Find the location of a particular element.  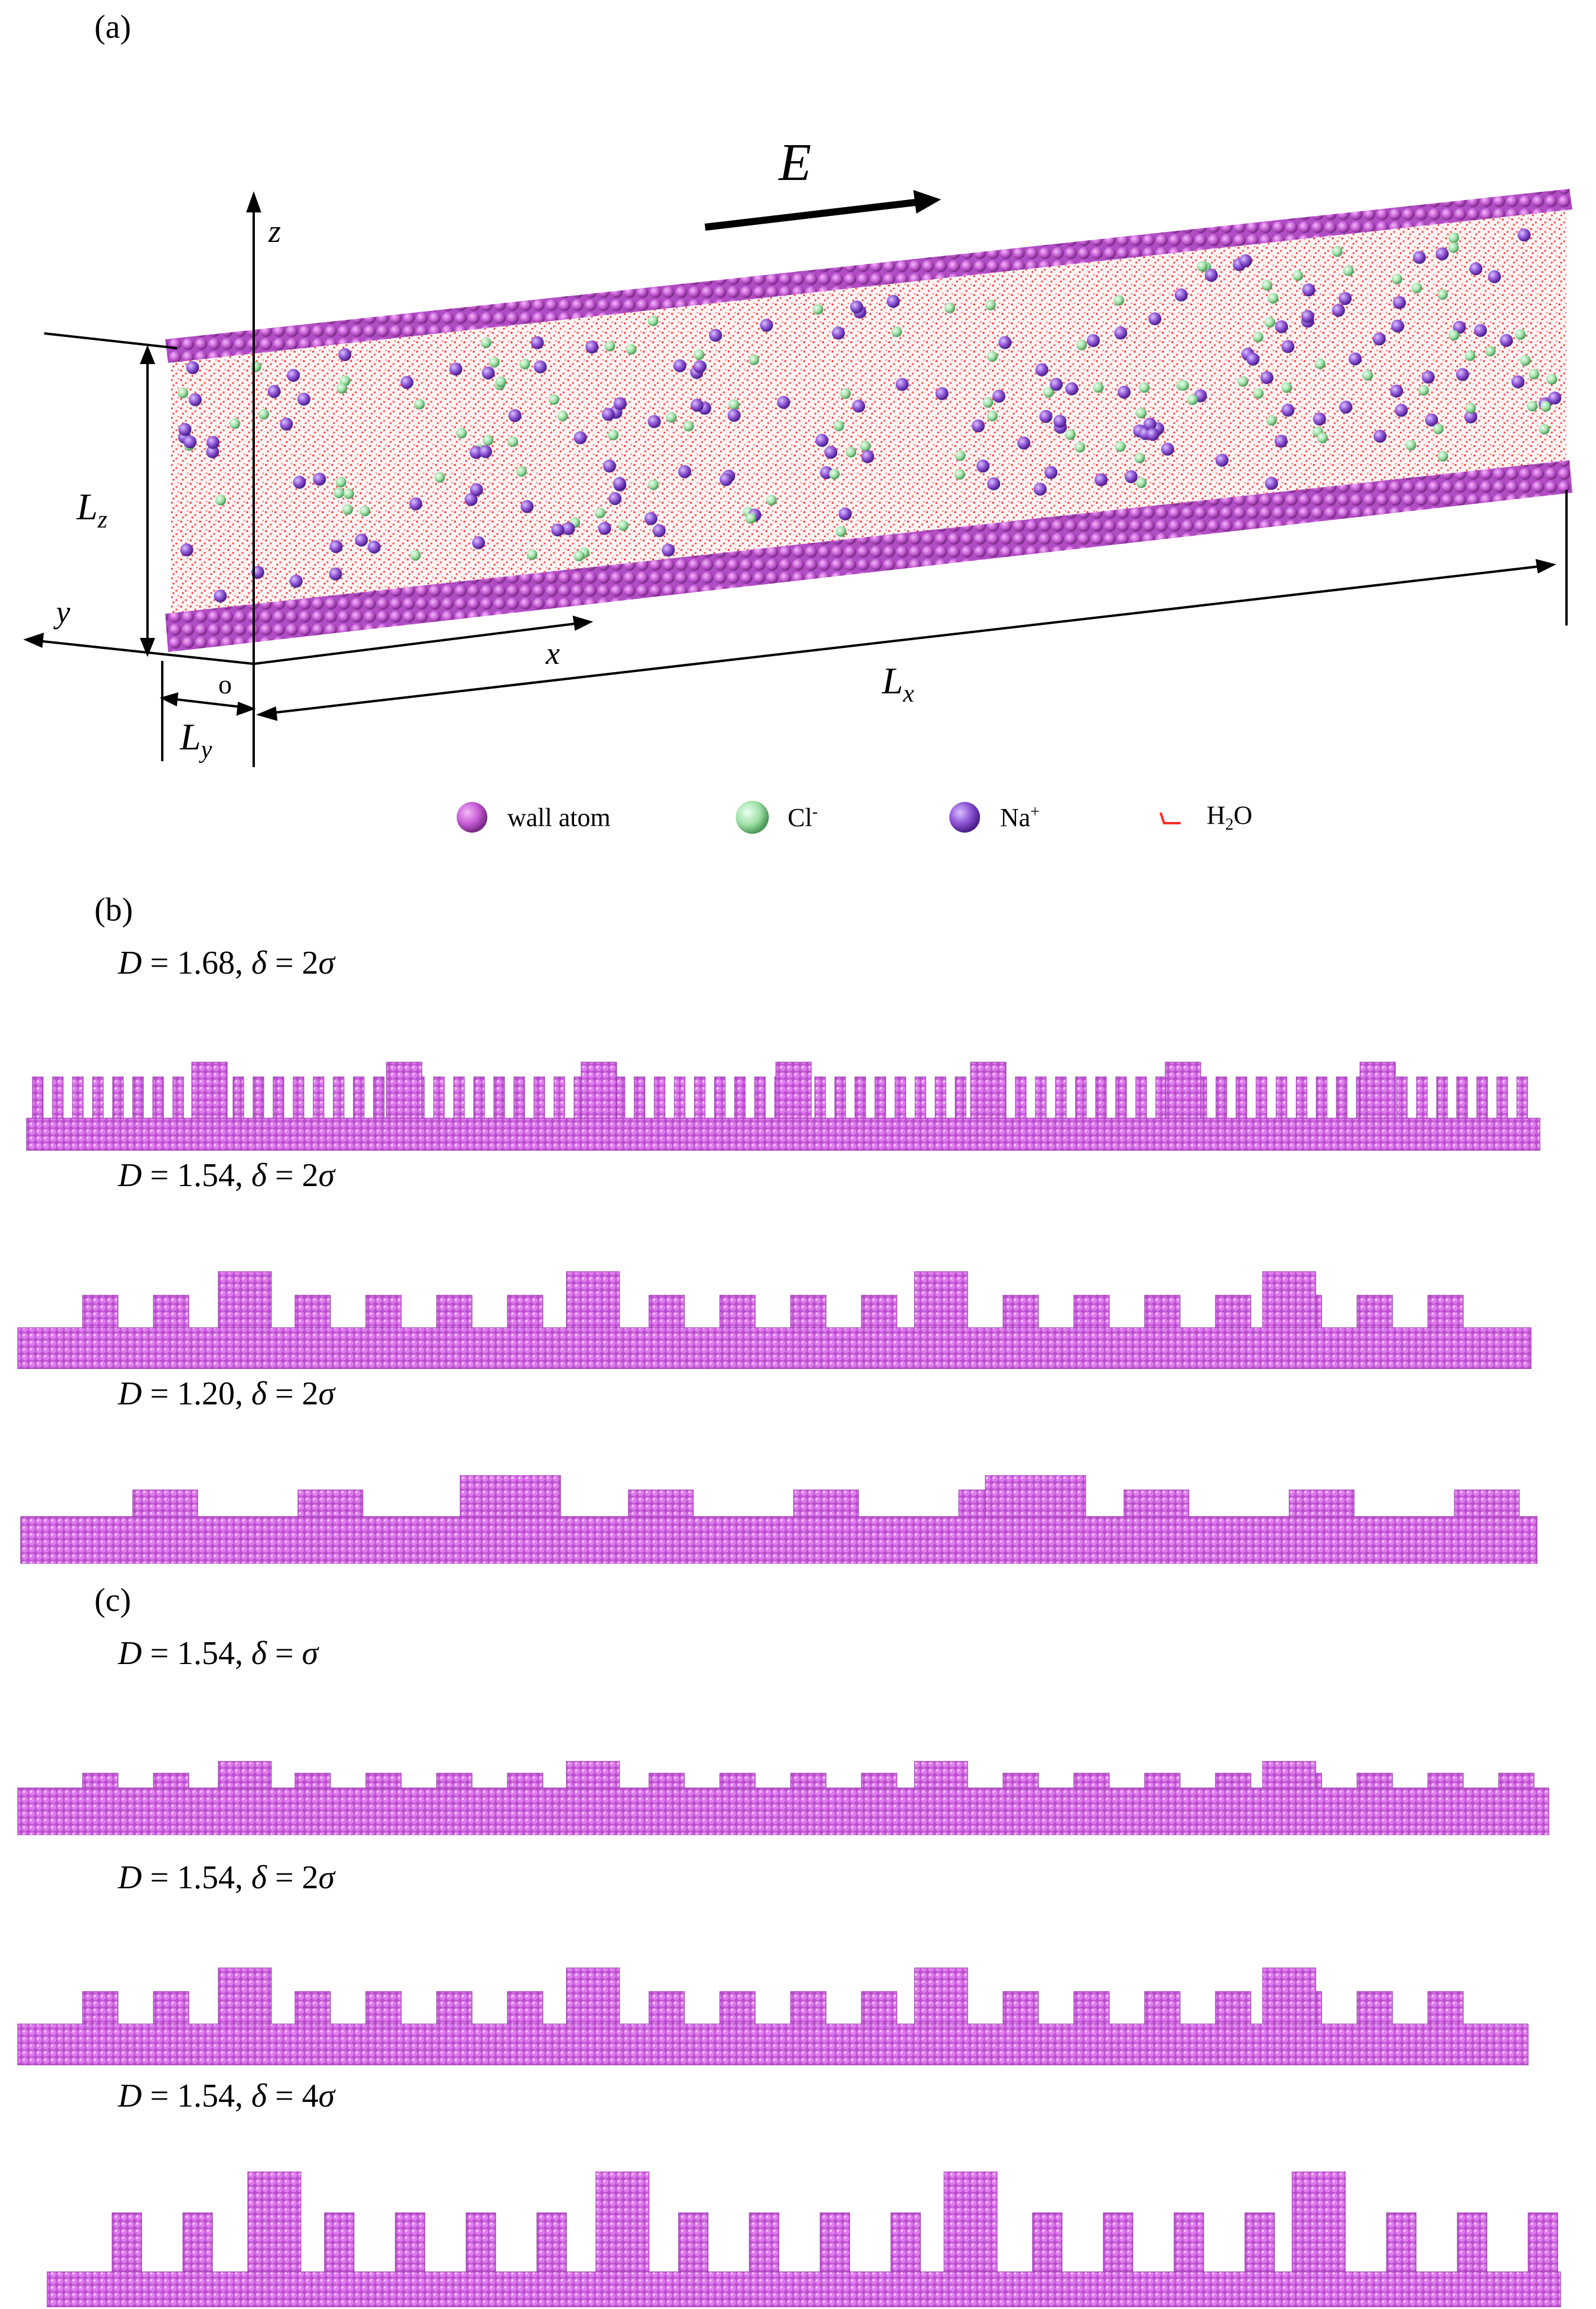

field-arrowhead is located at coordinates (927, 202).